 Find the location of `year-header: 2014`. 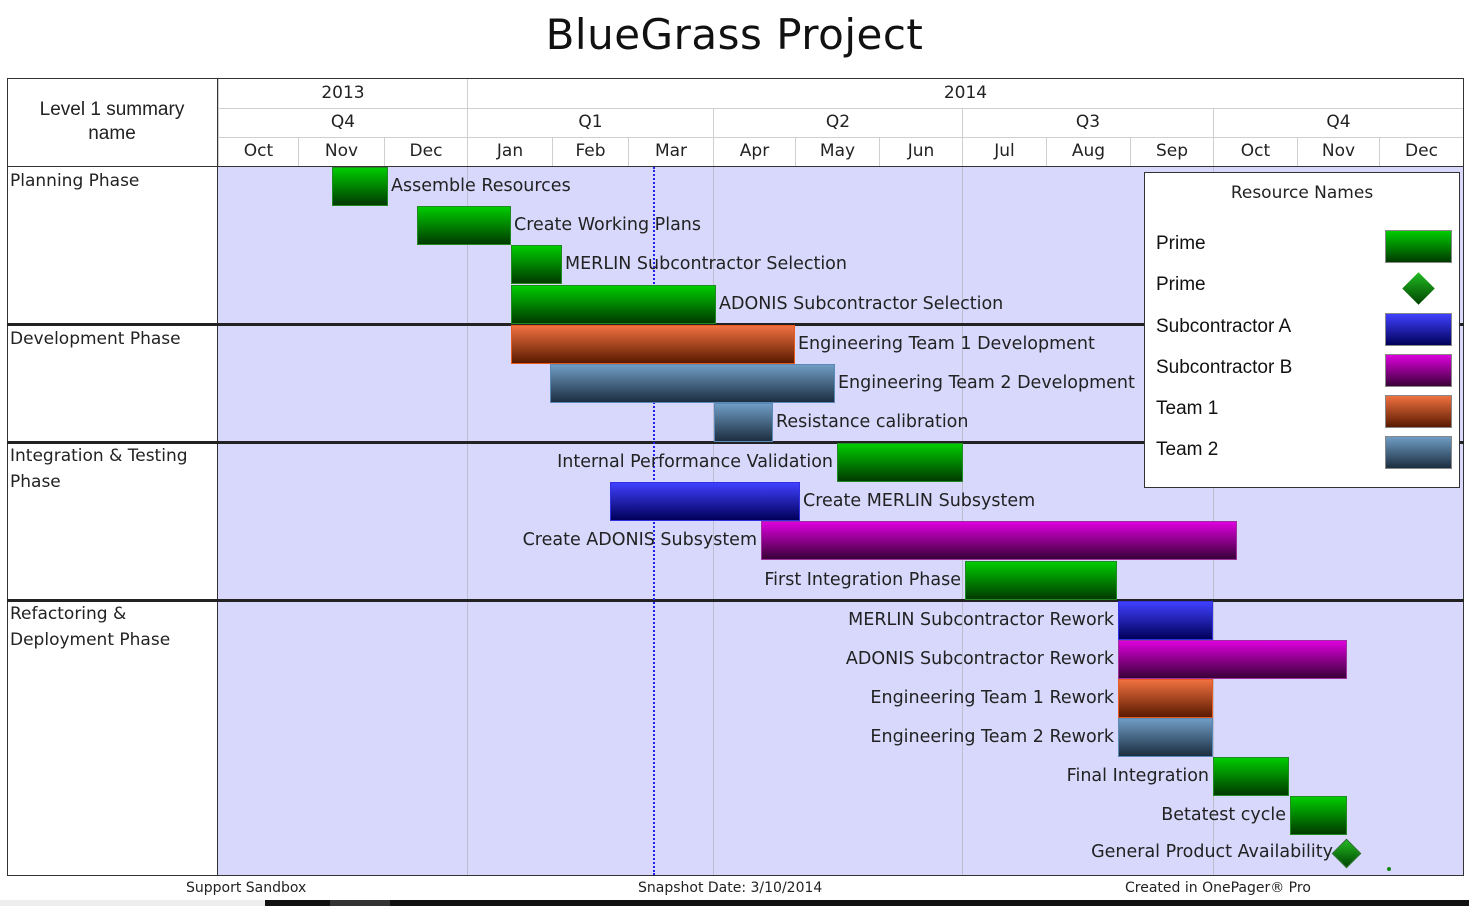

year-header: 2014 is located at coordinates (965, 93).